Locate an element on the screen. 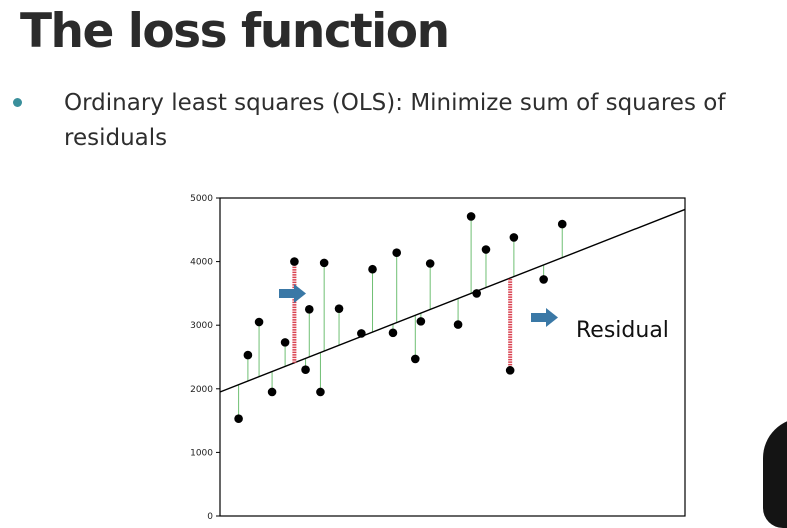 The height and width of the screenshot is (528, 787). y-tick-label: 1000 is located at coordinates (201, 453).